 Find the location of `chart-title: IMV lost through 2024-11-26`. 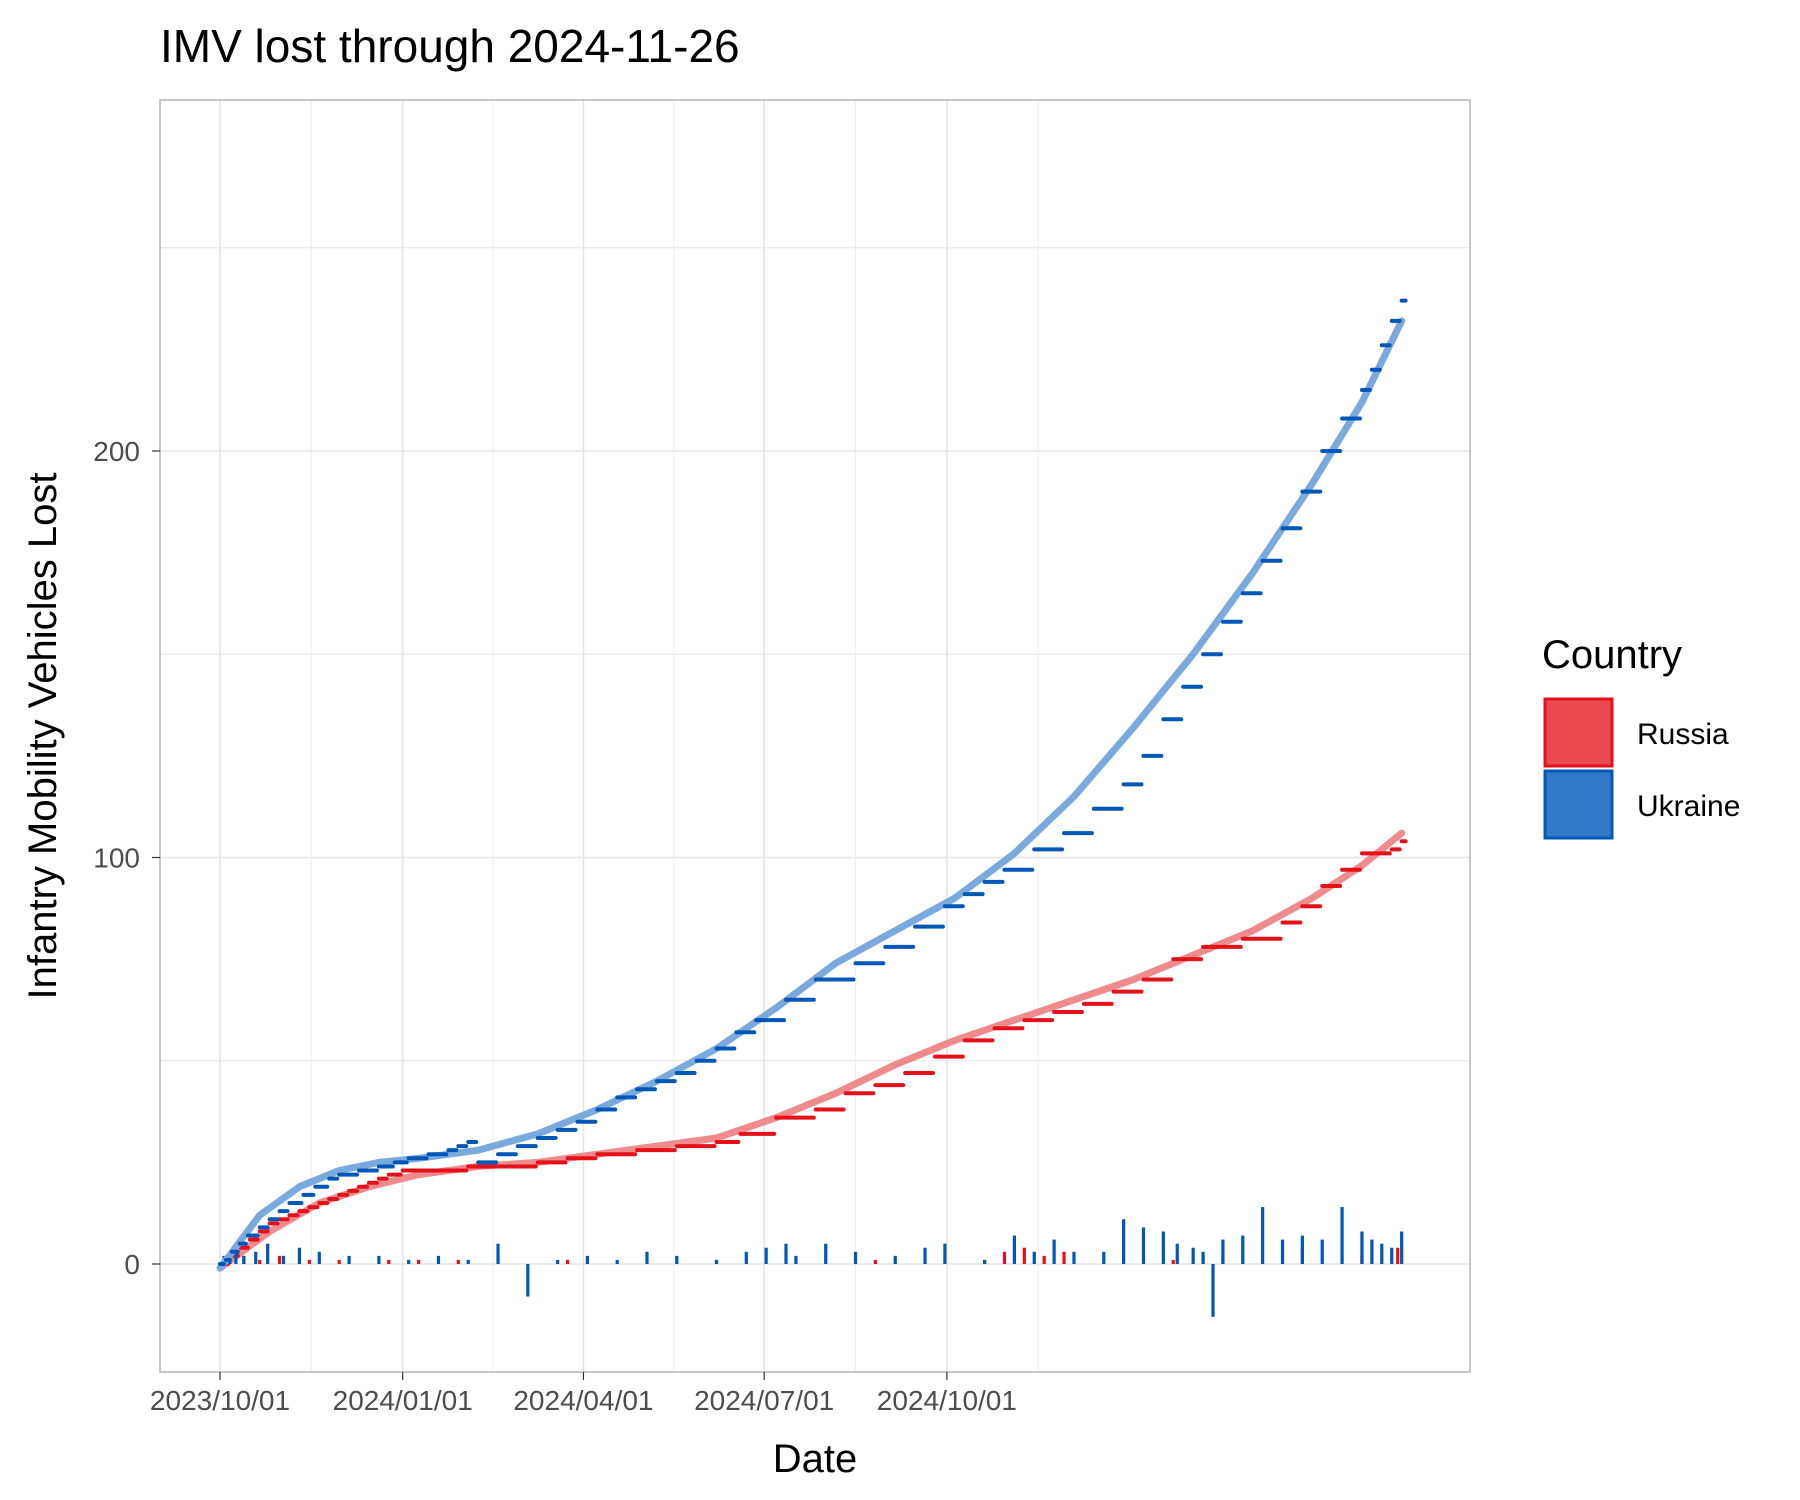

chart-title: IMV lost through 2024-11-26 is located at coordinates (450, 46).